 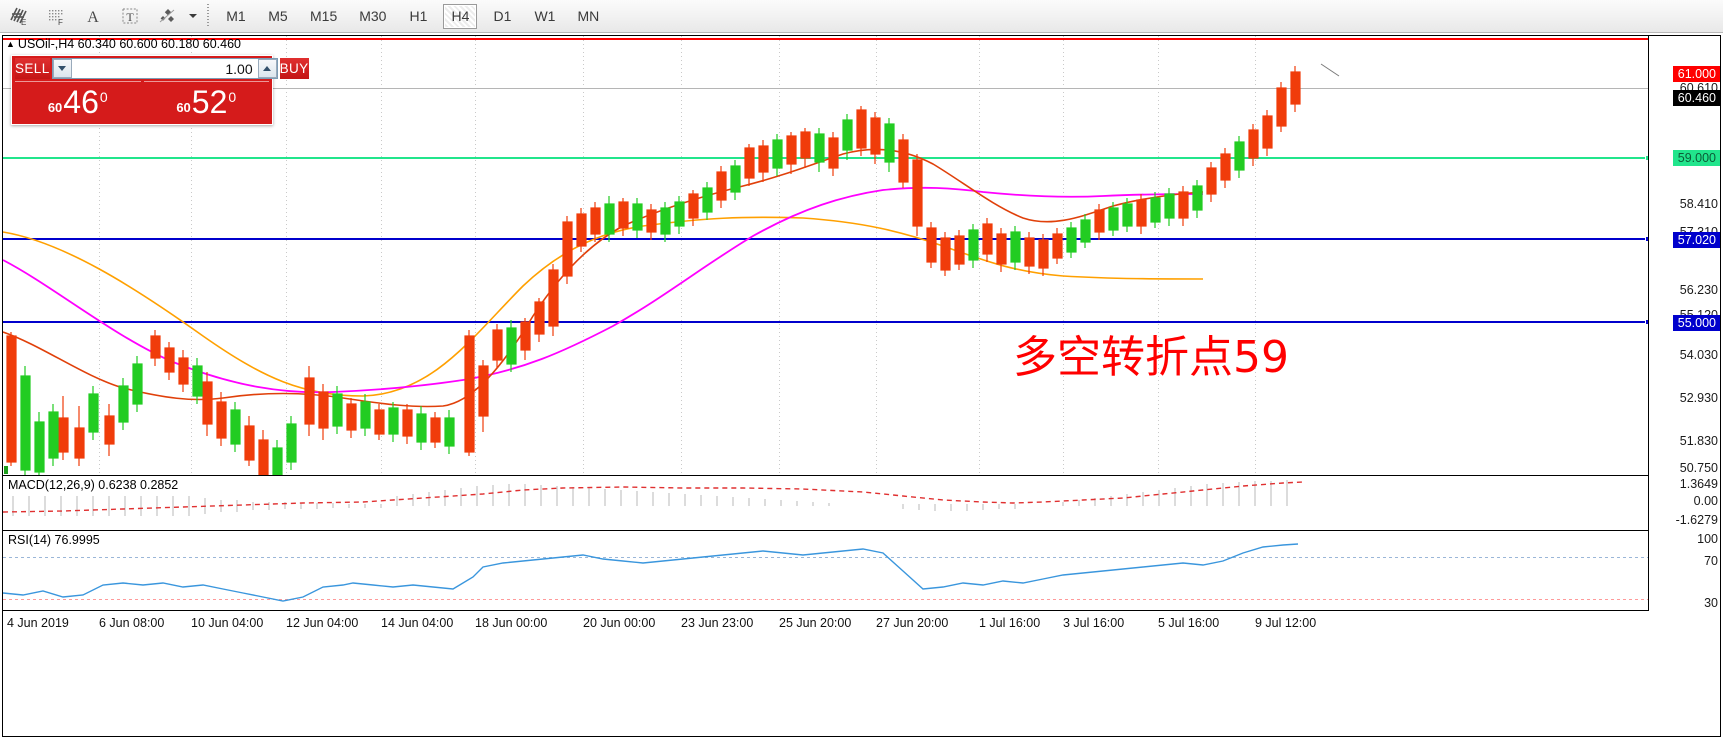 What do you see at coordinates (38, 623) in the screenshot?
I see `time-label-0: 4 Jun 2019` at bounding box center [38, 623].